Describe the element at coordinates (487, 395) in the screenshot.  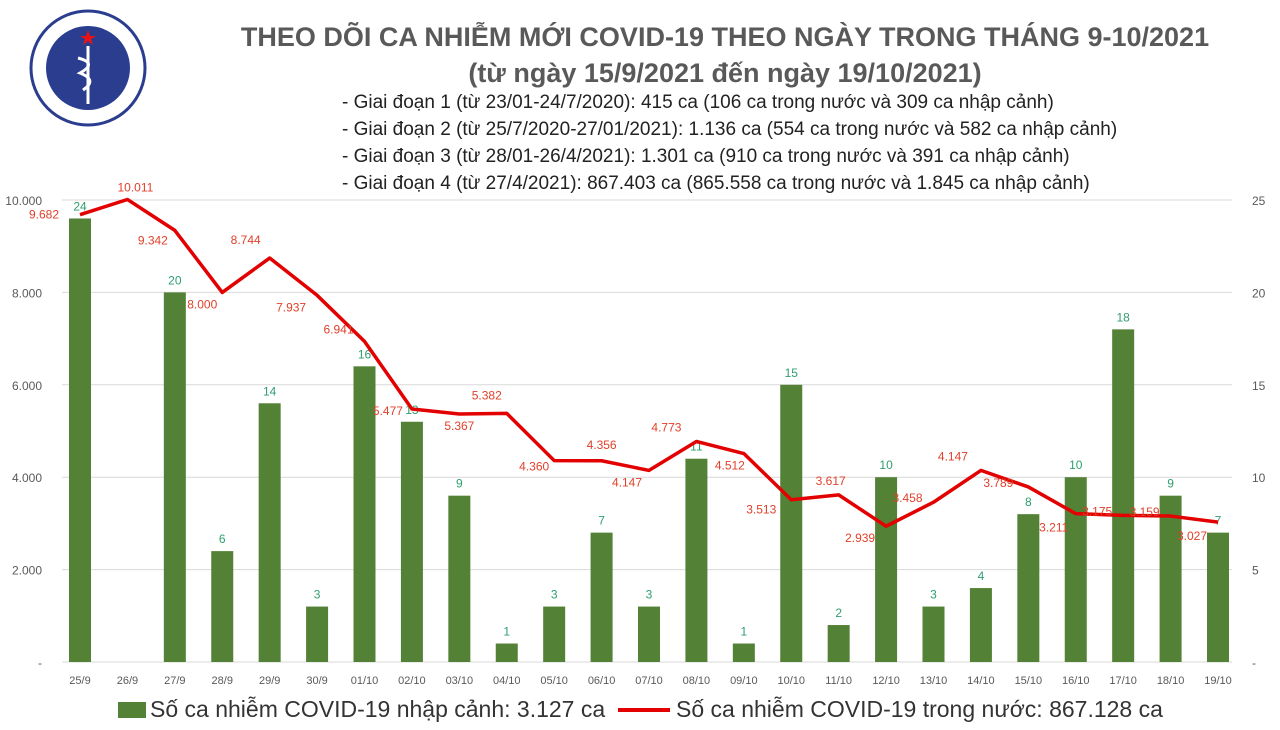
I see `line-data-label: 5.382` at that location.